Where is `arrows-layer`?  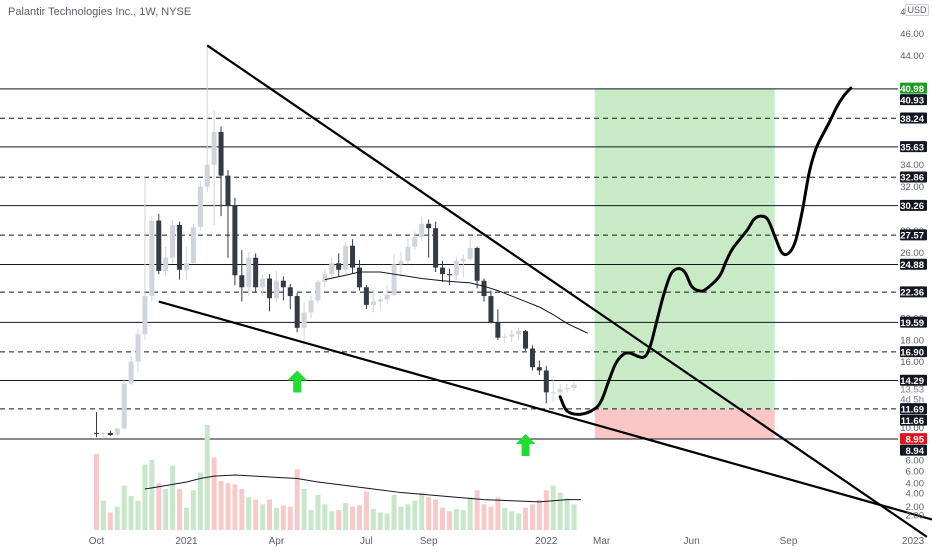 arrows-layer is located at coordinates (411, 413).